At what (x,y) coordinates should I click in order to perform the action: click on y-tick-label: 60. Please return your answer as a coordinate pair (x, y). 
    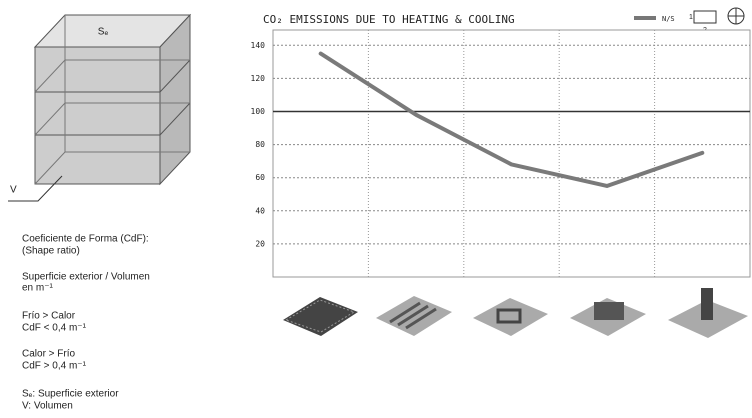
    Looking at the image, I should click on (260, 177).